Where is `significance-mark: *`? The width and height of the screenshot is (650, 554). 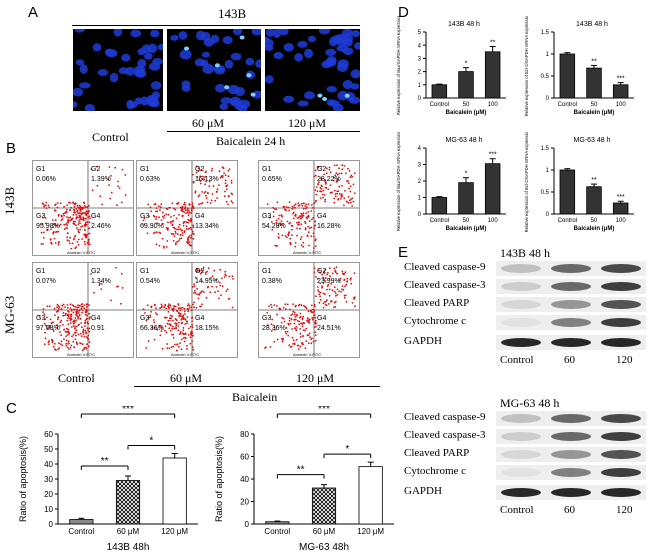 significance-mark: * is located at coordinates (466, 174).